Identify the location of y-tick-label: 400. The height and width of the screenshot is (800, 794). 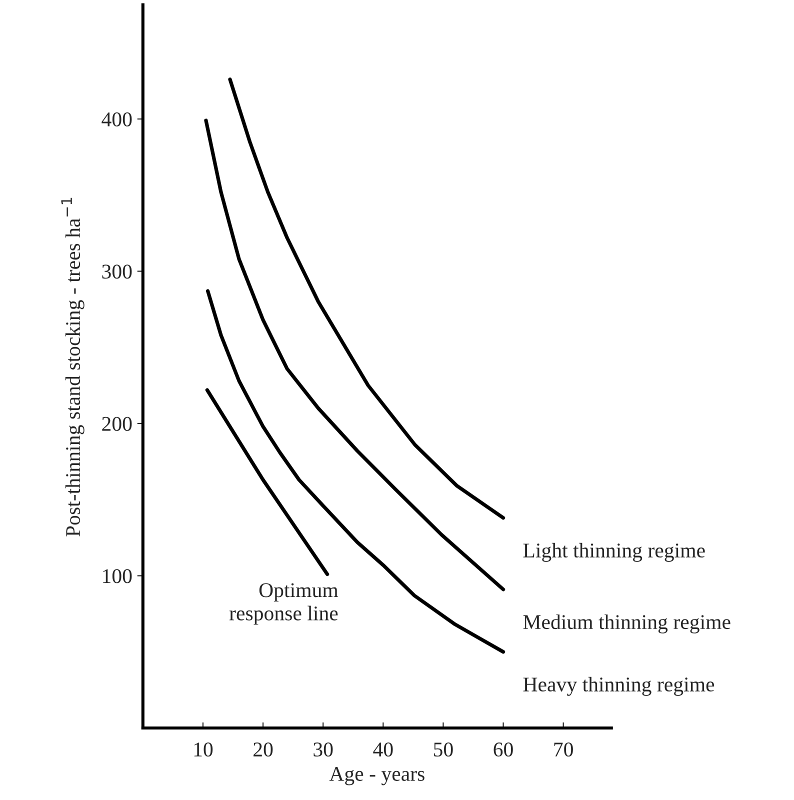
(117, 119).